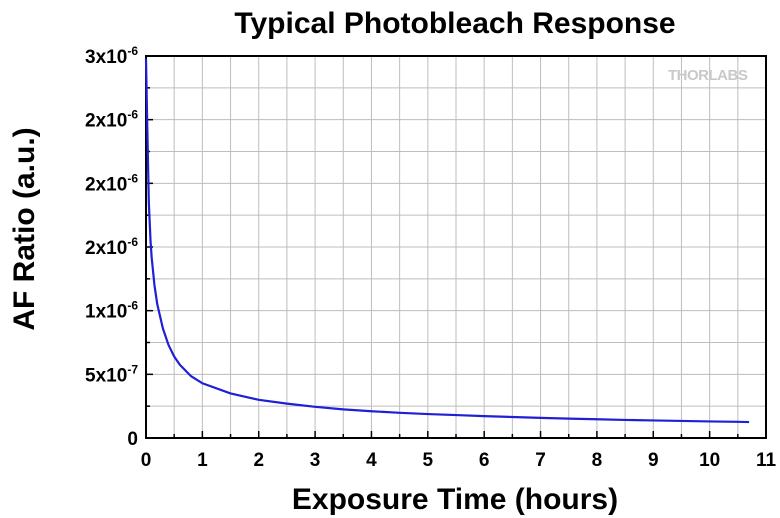  What do you see at coordinates (540, 460) in the screenshot?
I see `x-tick-label: 7` at bounding box center [540, 460].